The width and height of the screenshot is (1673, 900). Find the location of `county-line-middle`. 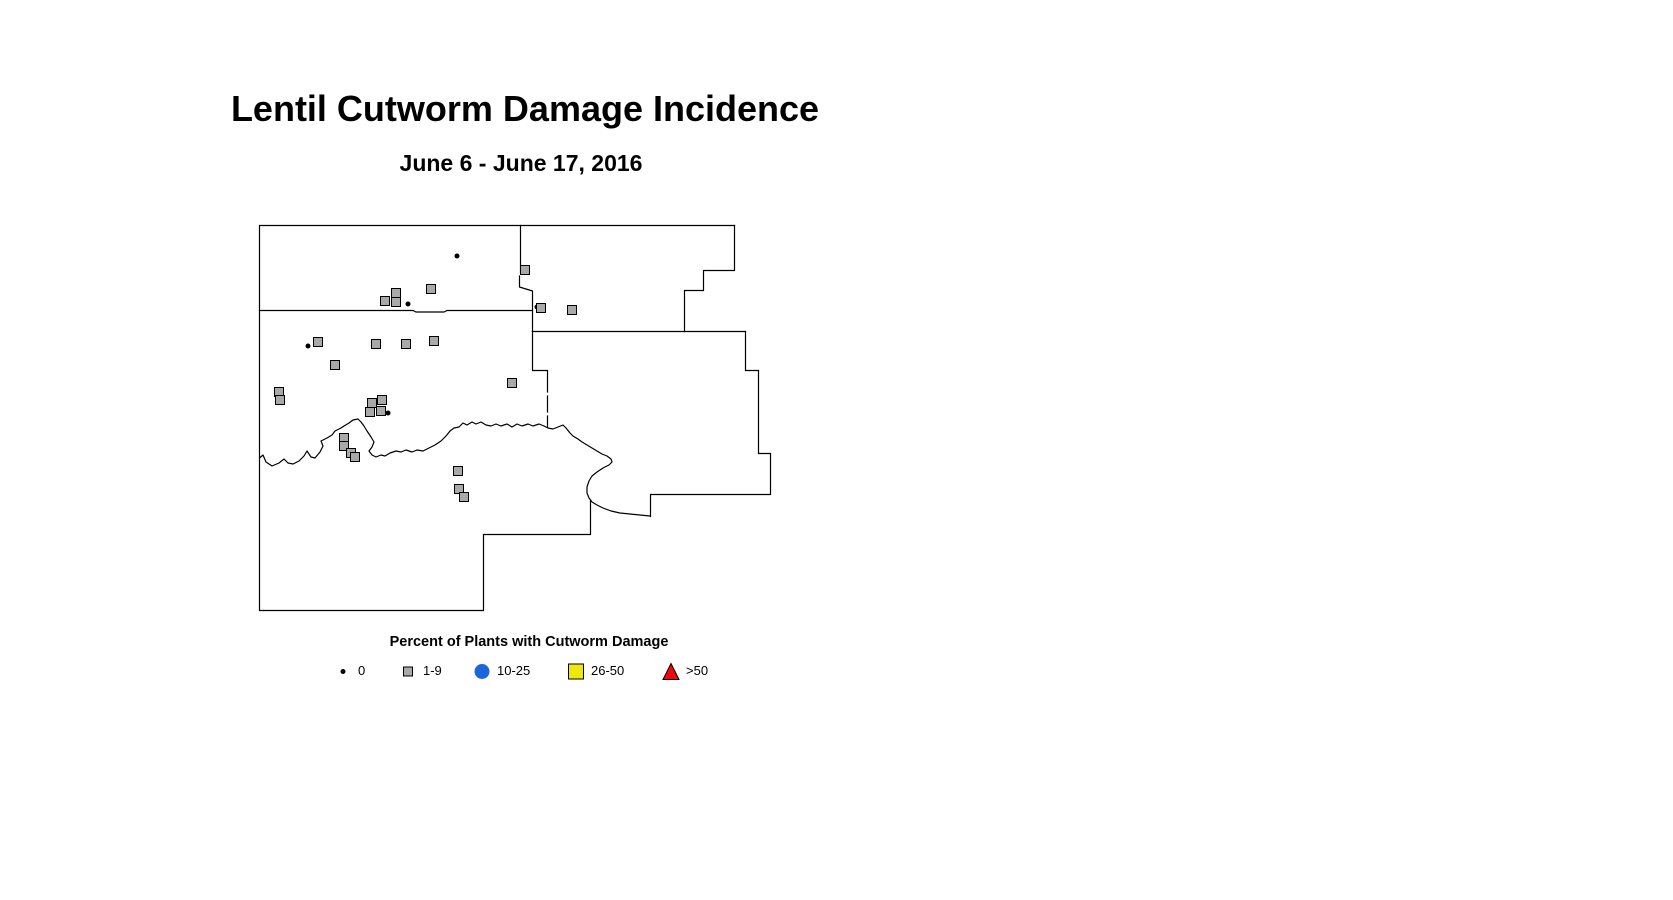

county-line-middle is located at coordinates (396, 311).